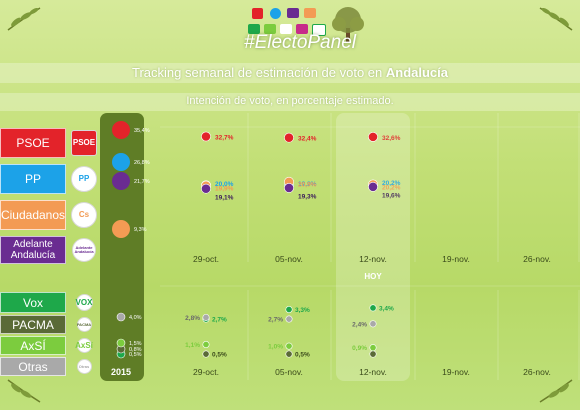 This screenshot has width=580, height=410. I want to click on party-logo-text: AxSí, so click(84, 345).